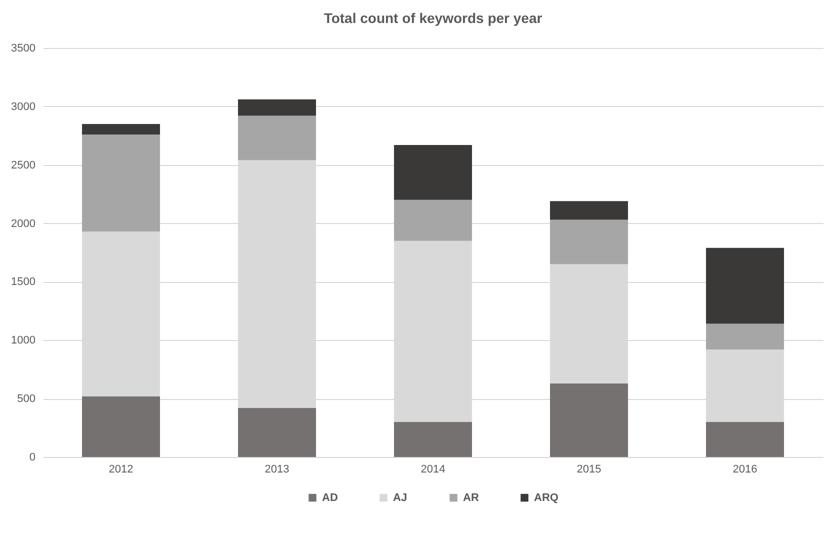 The height and width of the screenshot is (541, 840). Describe the element at coordinates (589, 470) in the screenshot. I see `x-tick-label: 2015` at that location.